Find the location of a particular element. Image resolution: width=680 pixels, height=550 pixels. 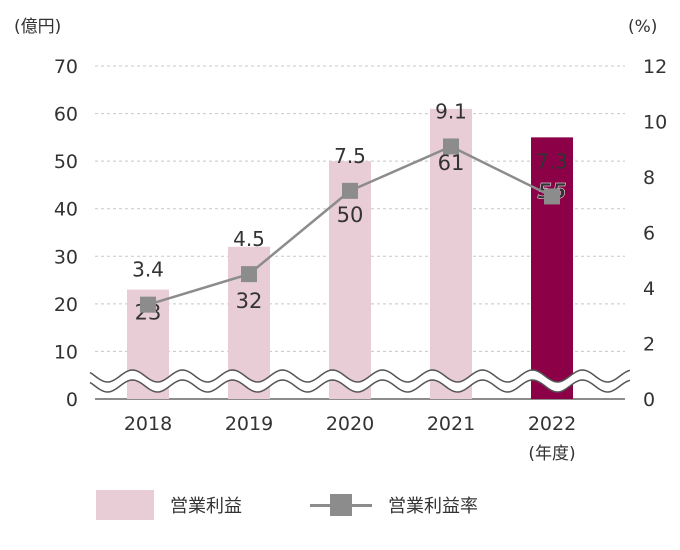

margin-marker-2021 is located at coordinates (451, 146).